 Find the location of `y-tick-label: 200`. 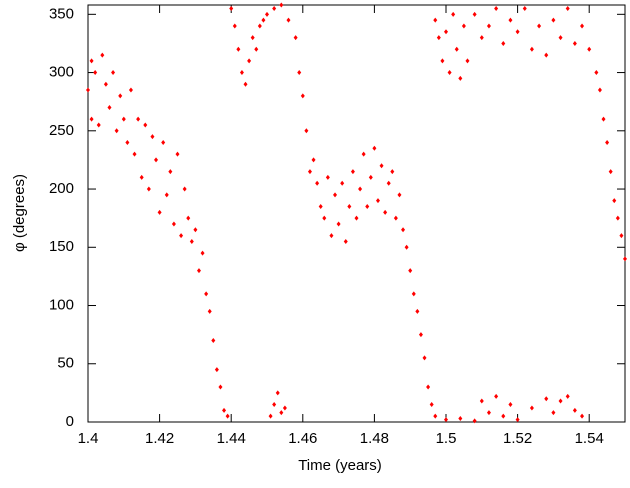

y-tick-label: 200 is located at coordinates (61, 188).